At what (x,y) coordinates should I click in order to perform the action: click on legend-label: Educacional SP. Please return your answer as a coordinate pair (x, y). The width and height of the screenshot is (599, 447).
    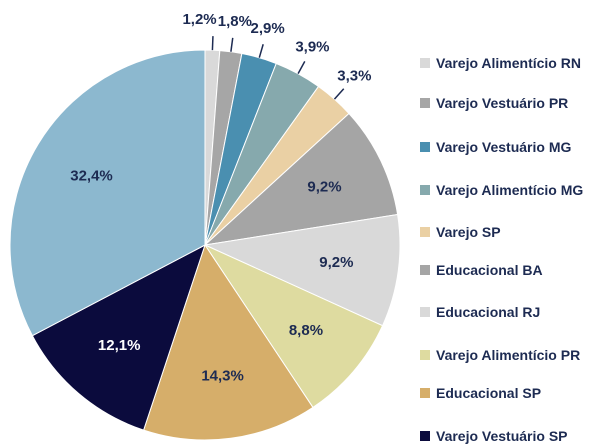
    Looking at the image, I should click on (489, 393).